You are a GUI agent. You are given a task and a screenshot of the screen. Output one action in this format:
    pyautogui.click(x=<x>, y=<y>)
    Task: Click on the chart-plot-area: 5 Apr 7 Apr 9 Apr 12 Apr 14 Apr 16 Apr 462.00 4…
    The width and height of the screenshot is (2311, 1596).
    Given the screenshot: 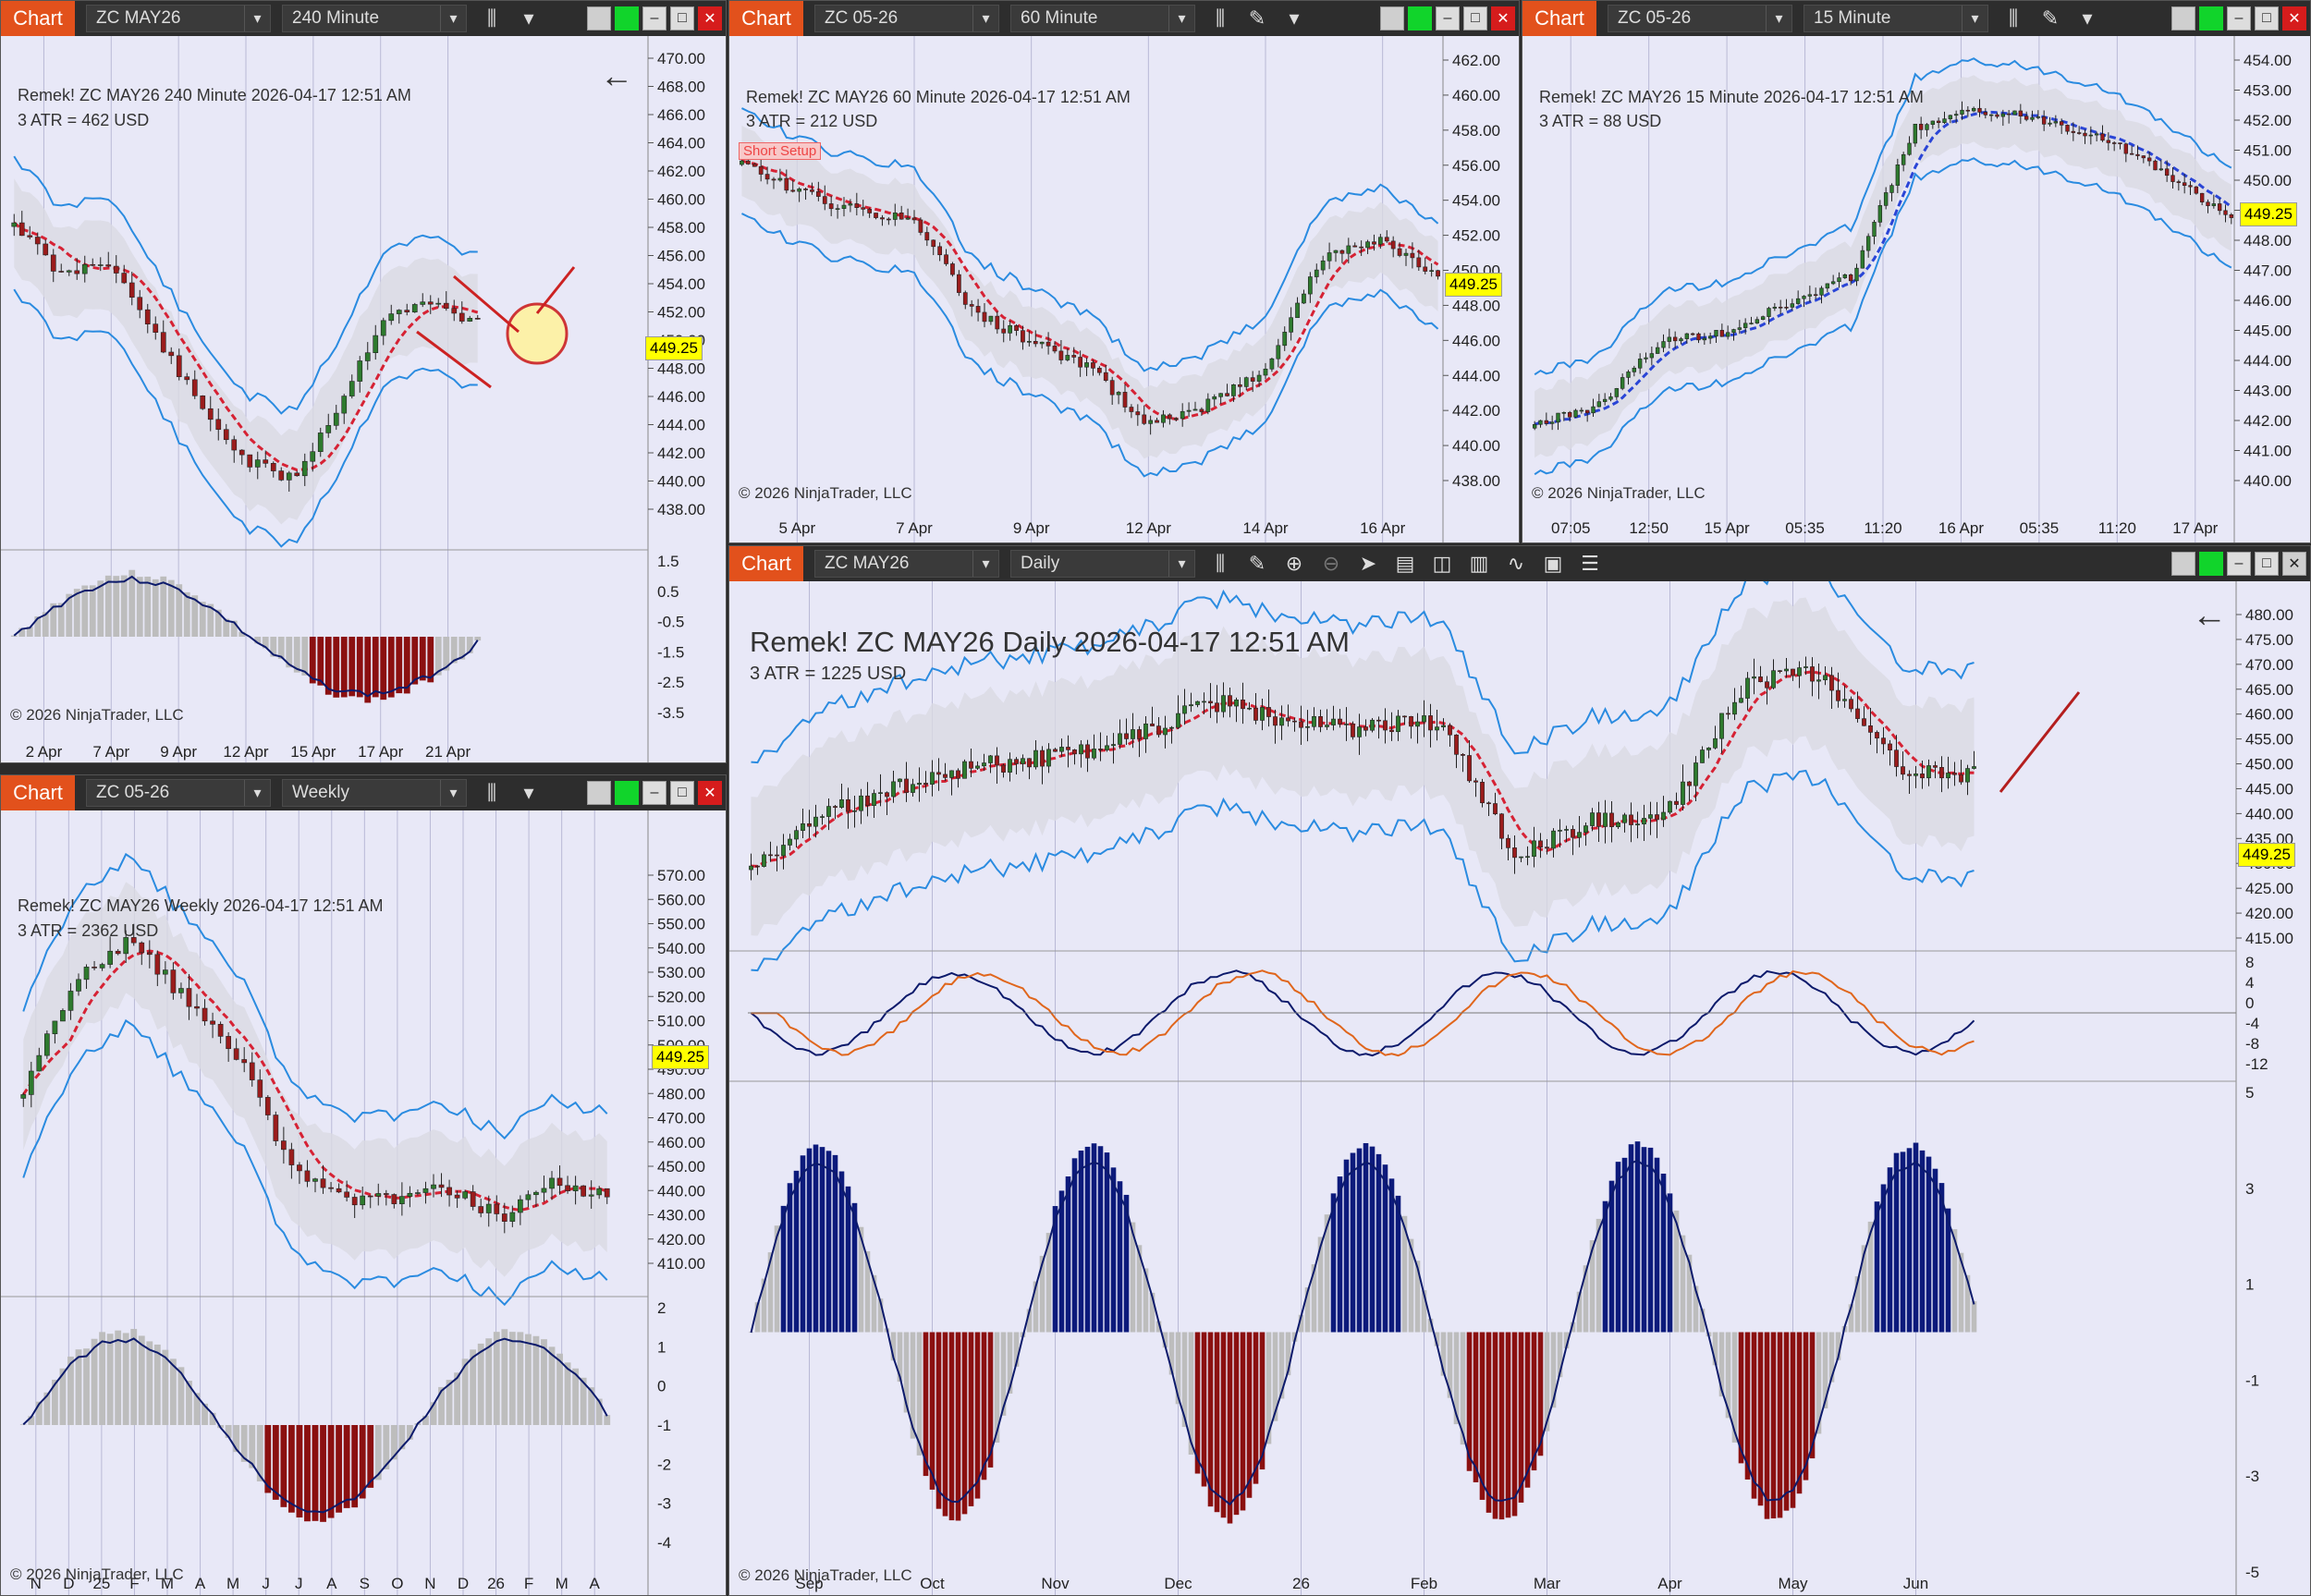 What is the action you would take?
    pyautogui.click(x=1124, y=289)
    